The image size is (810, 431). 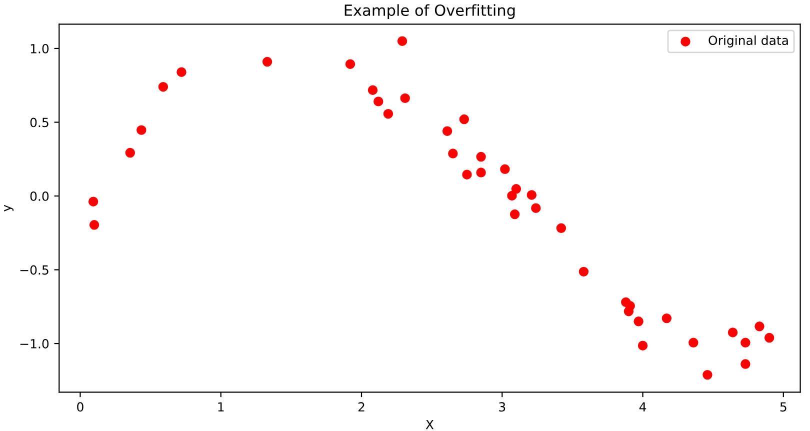 What do you see at coordinates (34, 343) in the screenshot?
I see `y-tick-label: −1.0` at bounding box center [34, 343].